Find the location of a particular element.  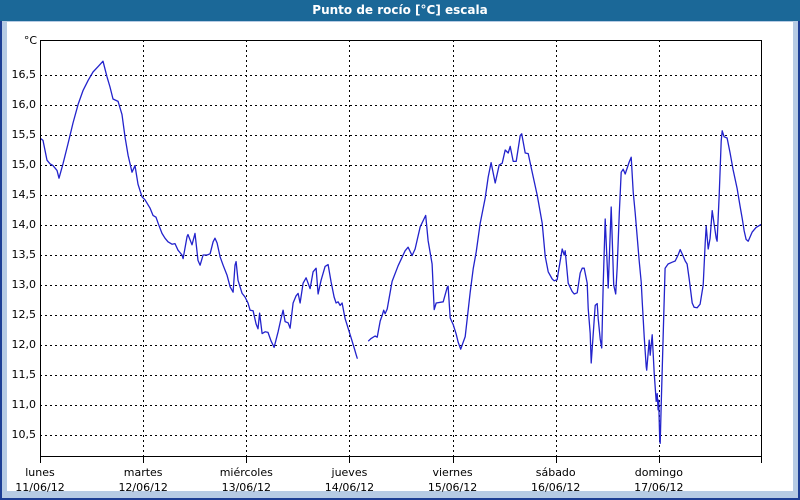

x-axis-day-label: jueves 14/06/12 is located at coordinates (349, 480).